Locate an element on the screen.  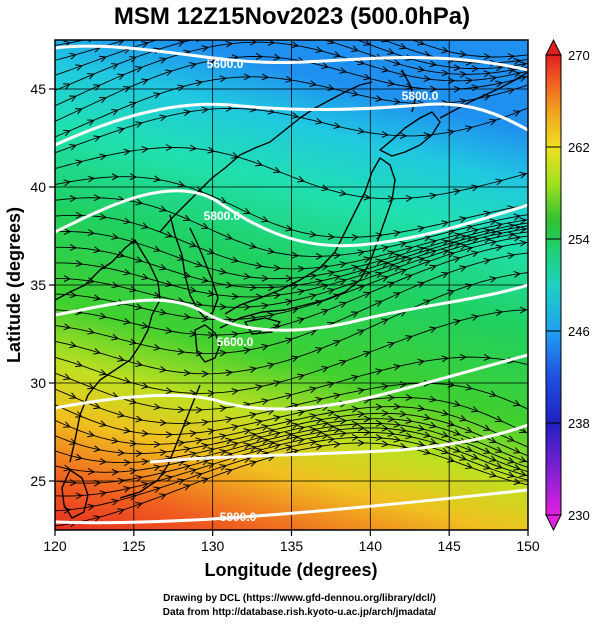
coast-honshu is located at coordinates (307, 243).